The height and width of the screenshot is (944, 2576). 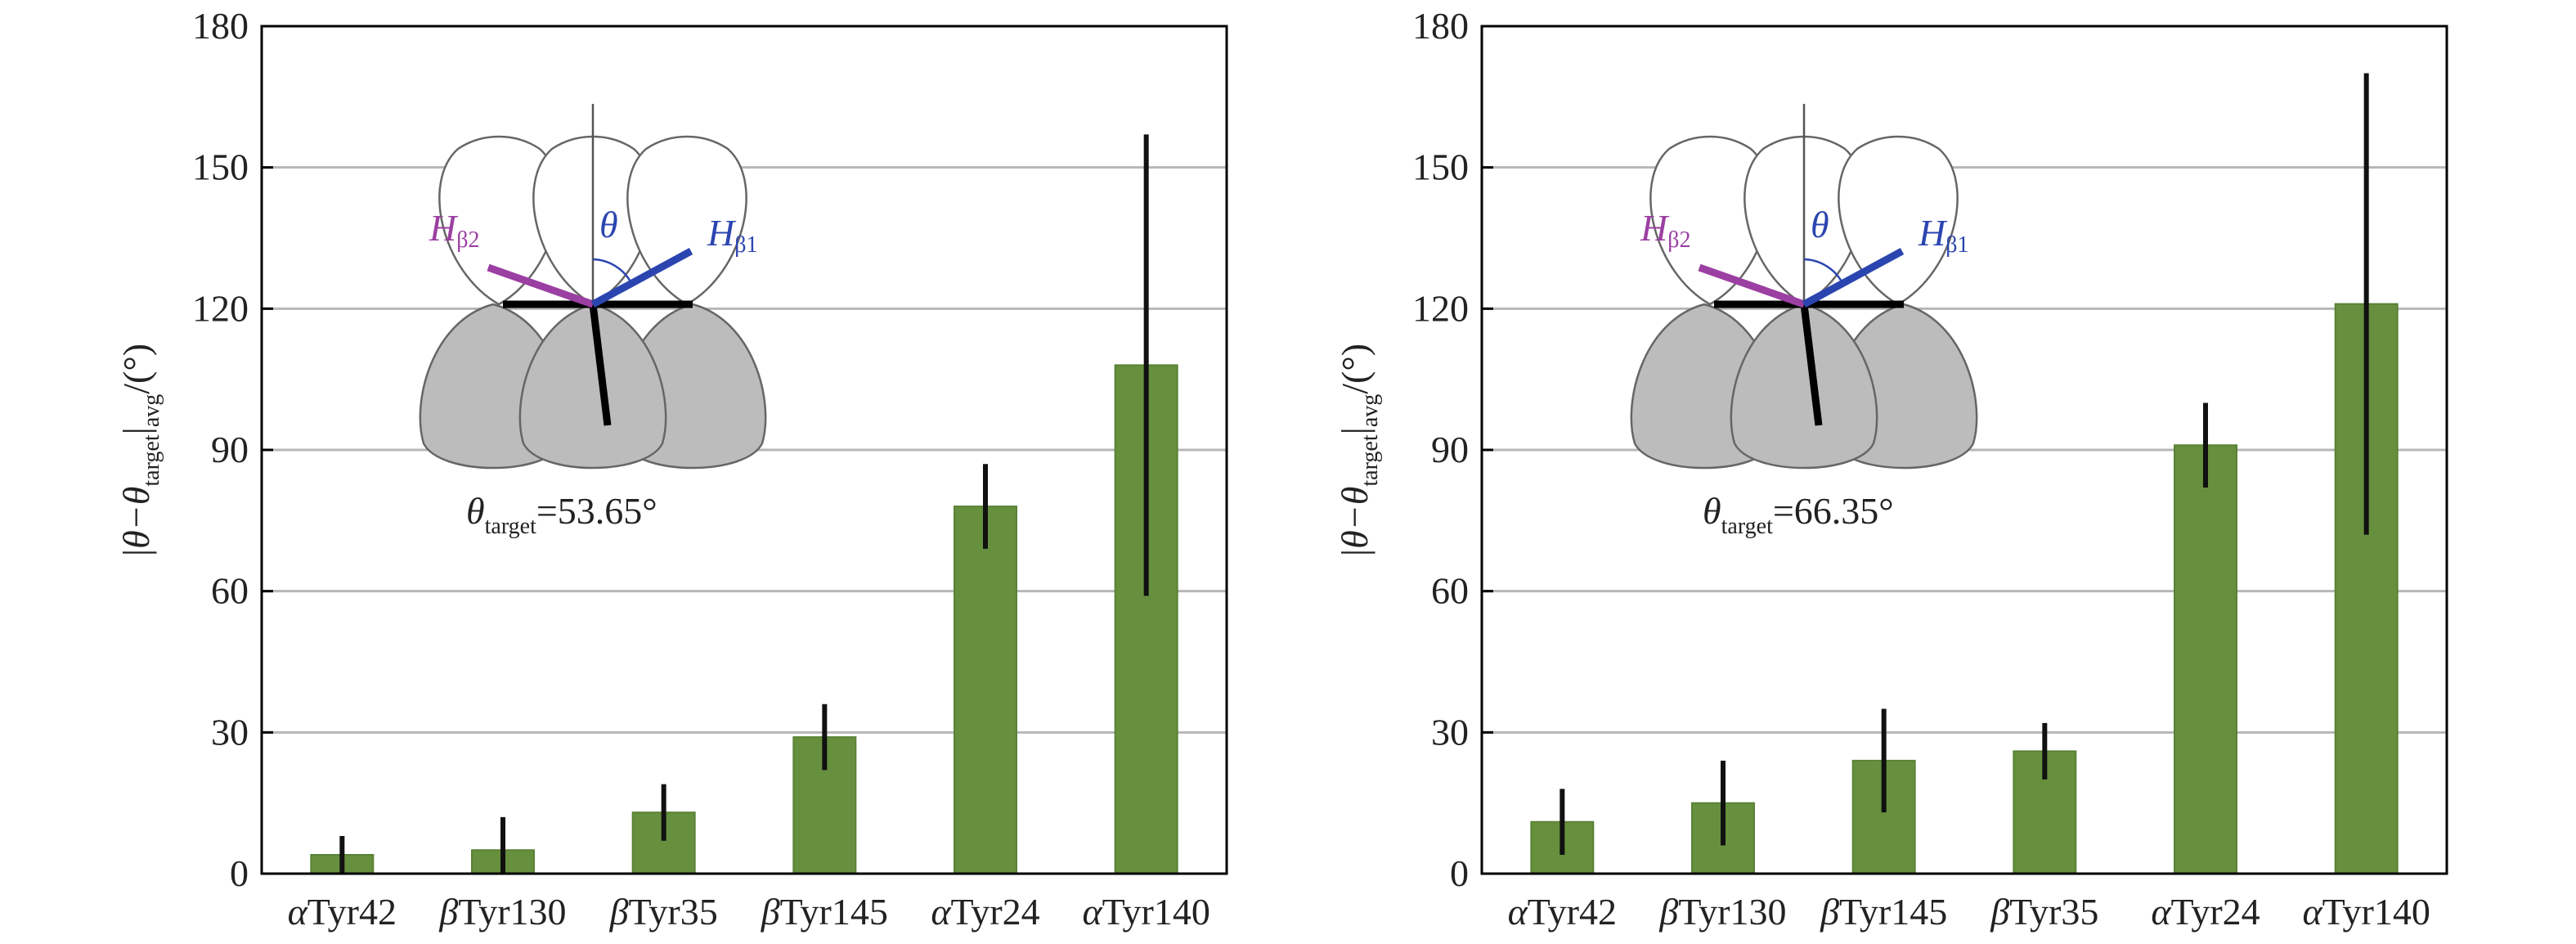 I want to click on theta-target-caption: θtarget=66.35°, so click(x=1799, y=514).